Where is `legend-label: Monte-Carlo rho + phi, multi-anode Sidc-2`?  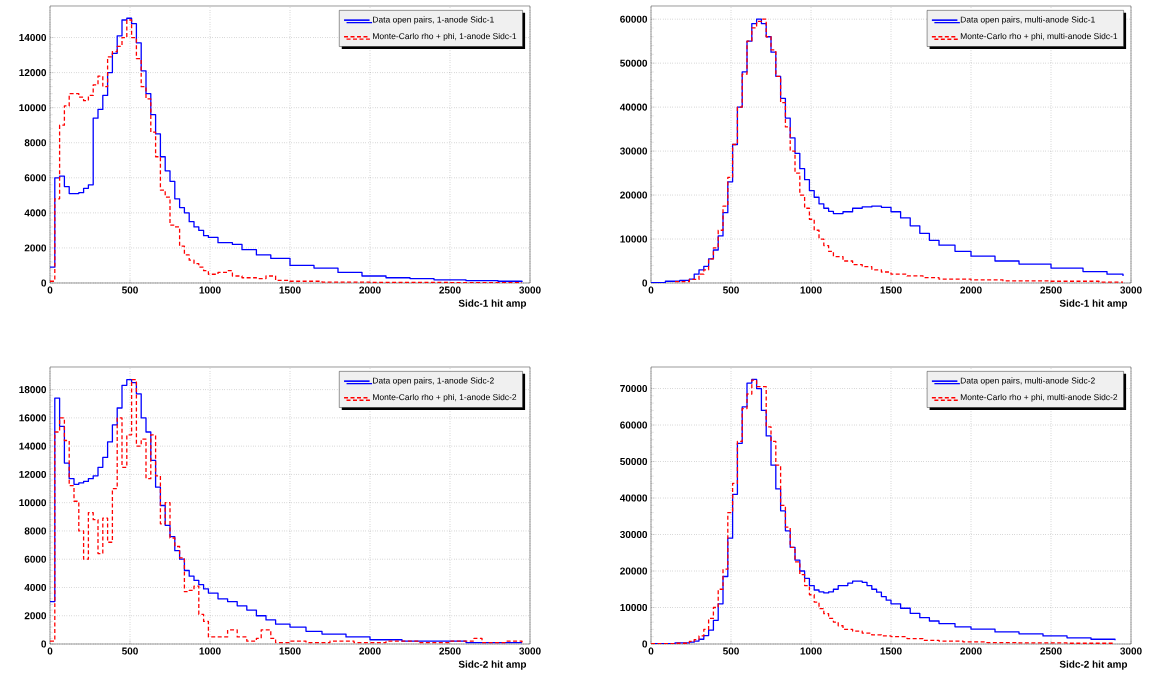
legend-label: Monte-Carlo rho + phi, multi-anode Sidc-2 is located at coordinates (1039, 397).